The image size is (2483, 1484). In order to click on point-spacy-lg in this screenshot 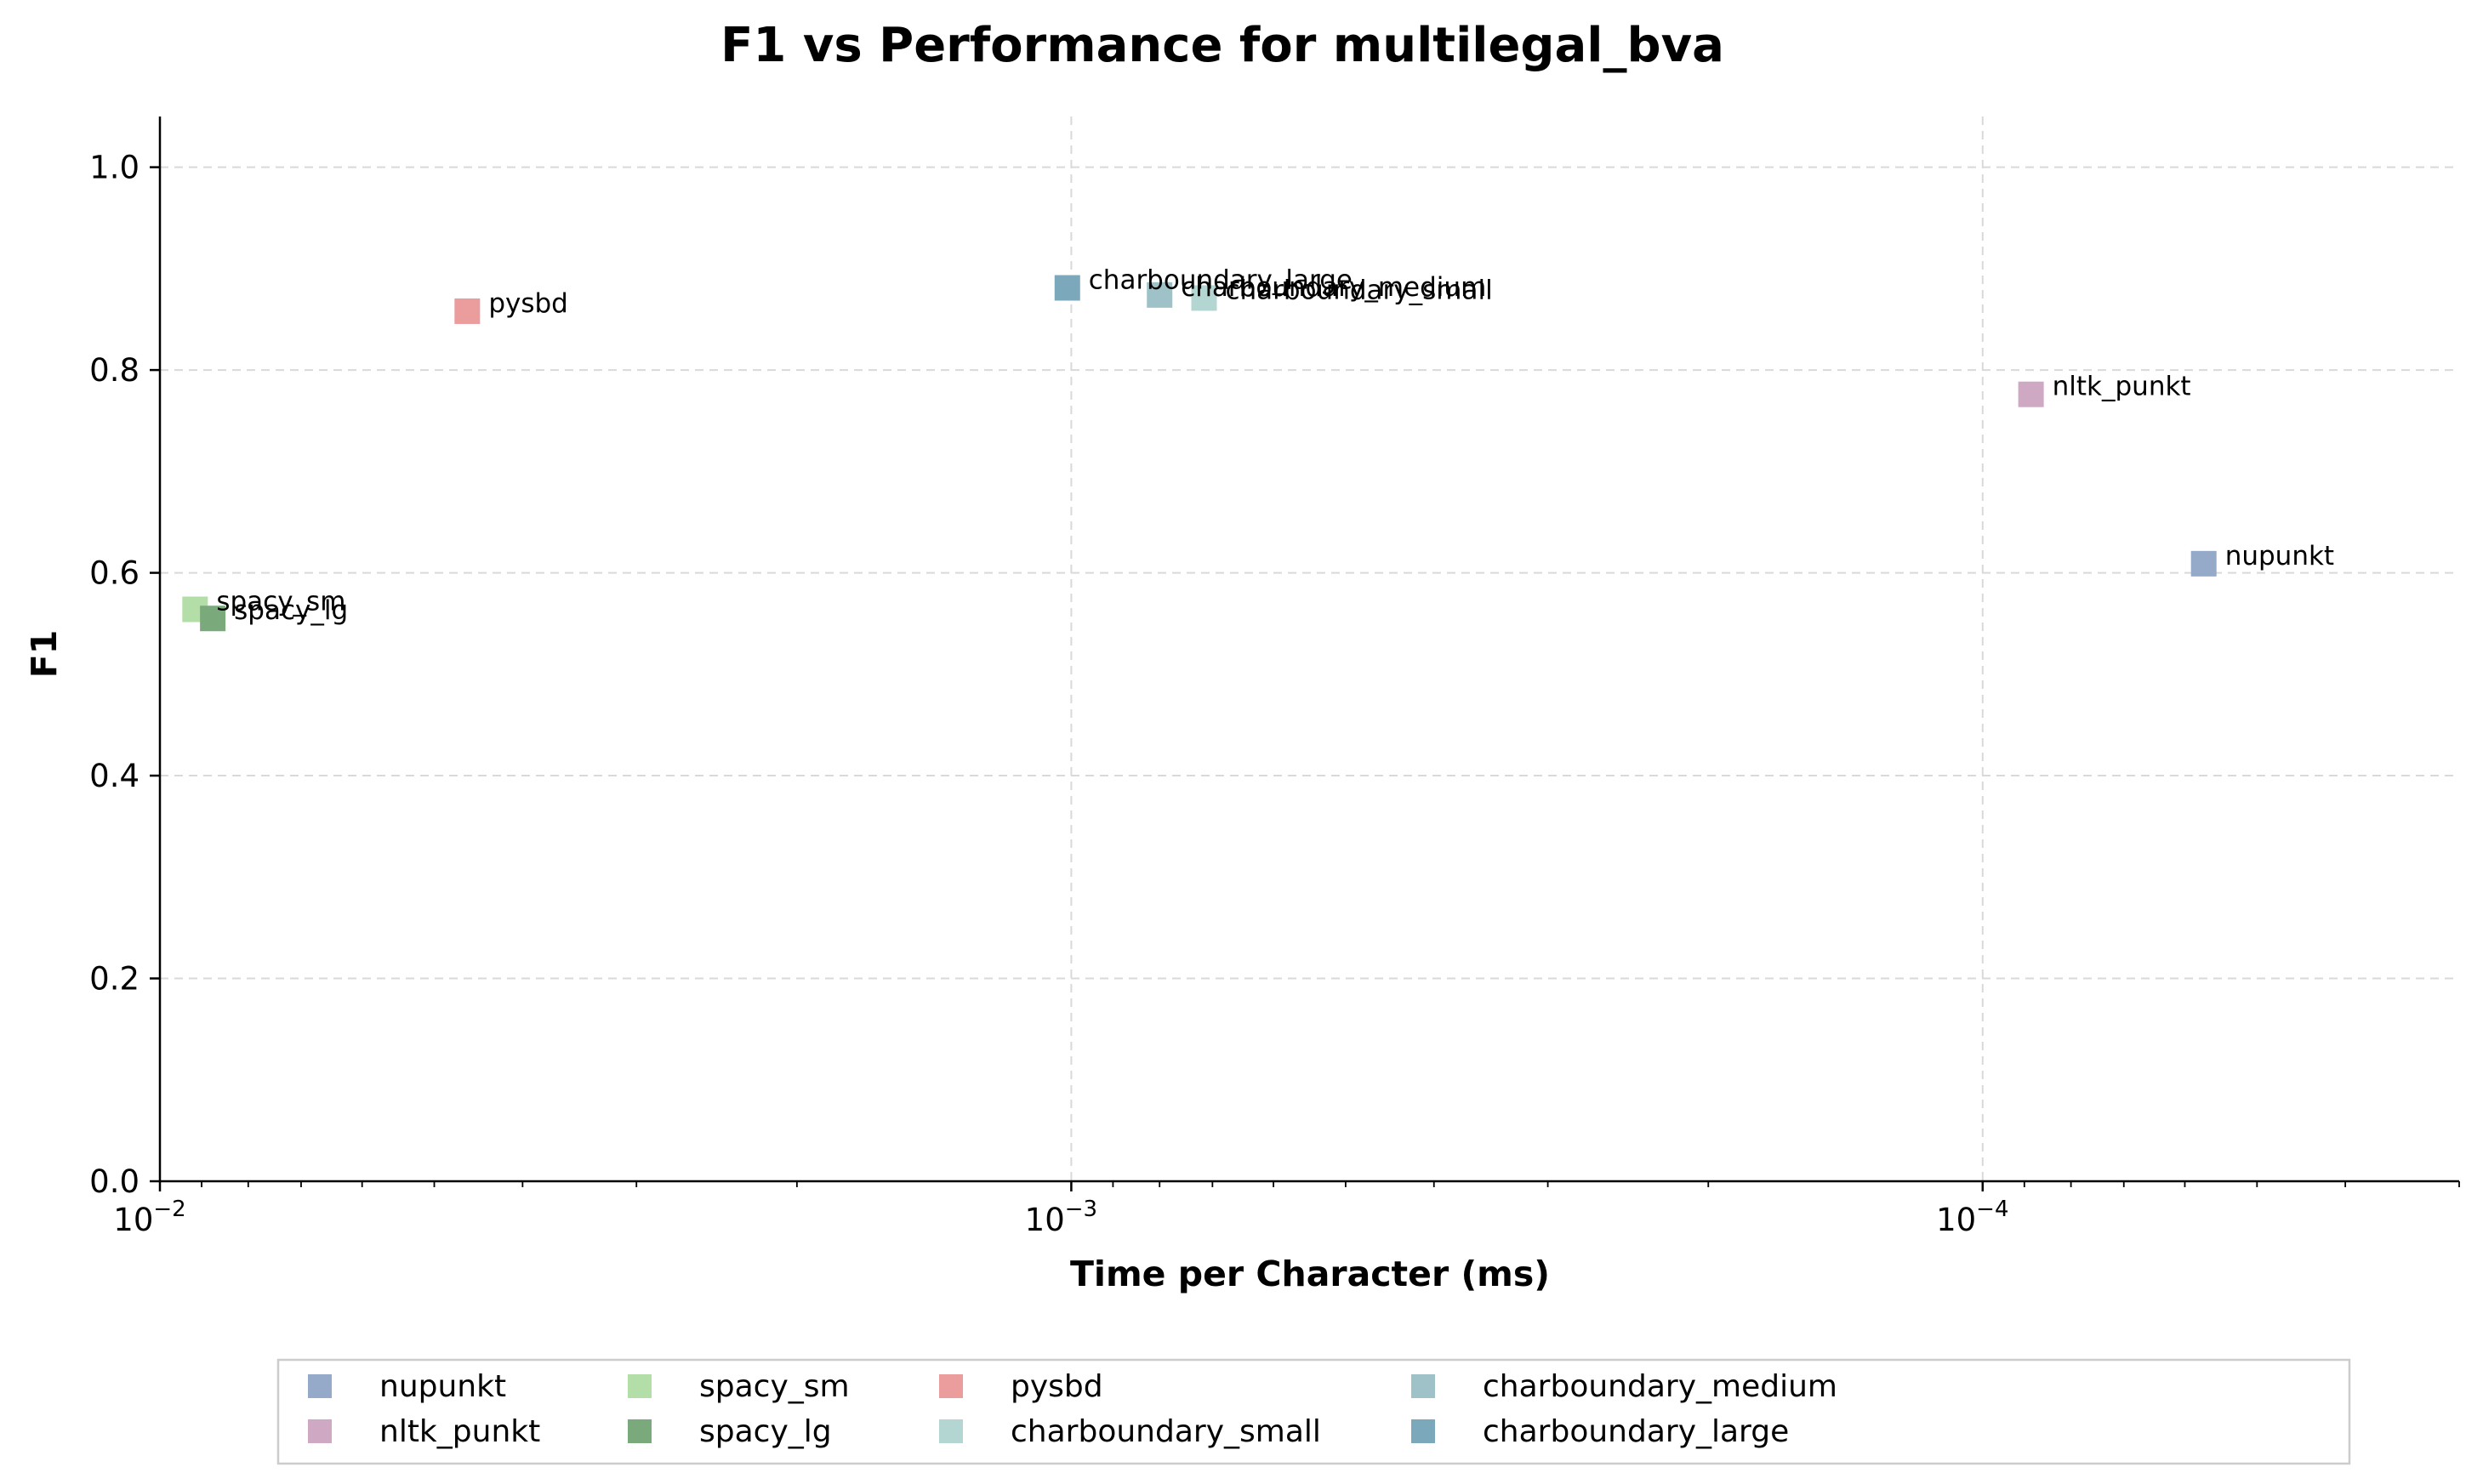, I will do `click(213, 619)`.